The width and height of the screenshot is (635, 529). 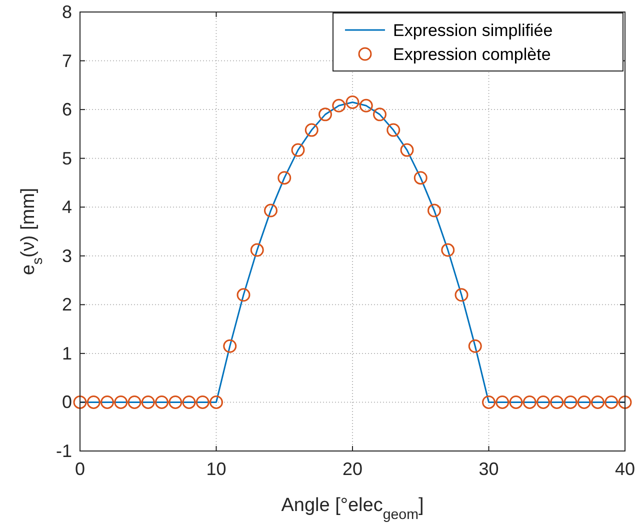 What do you see at coordinates (67, 304) in the screenshot?
I see `y-tick-label: 2` at bounding box center [67, 304].